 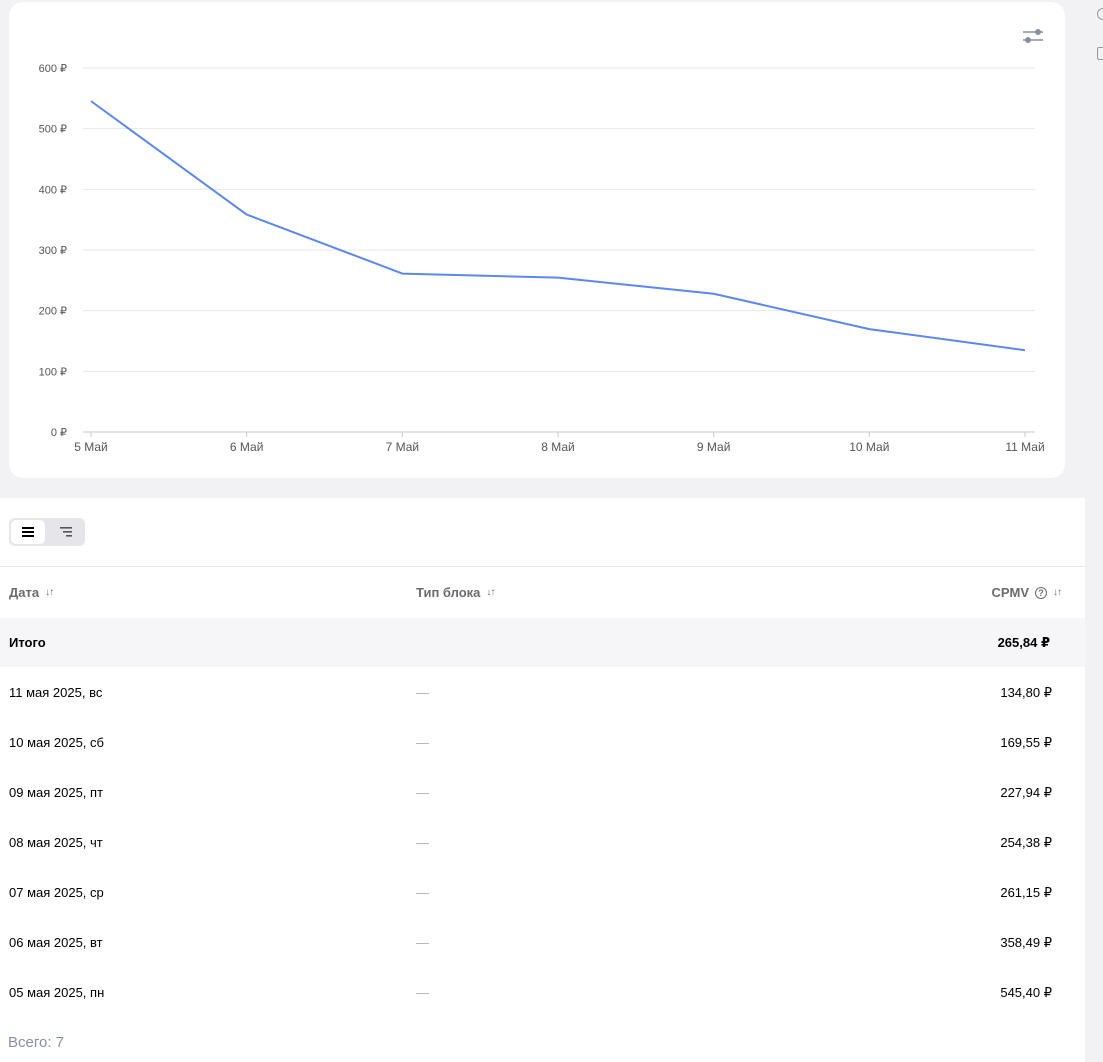 I want to click on total-label: Итого, so click(x=27, y=642).